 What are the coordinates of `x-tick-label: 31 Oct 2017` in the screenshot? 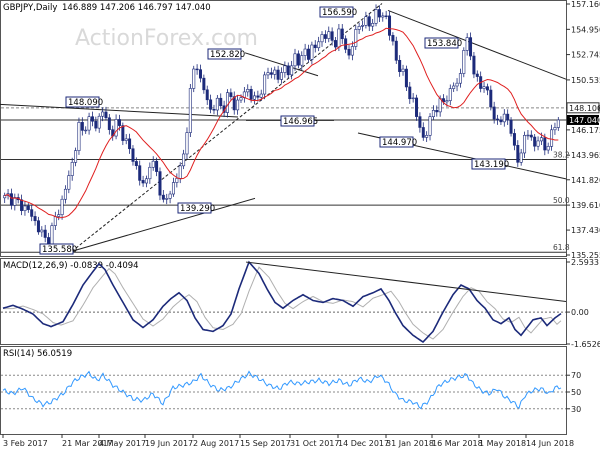 It's located at (314, 443).